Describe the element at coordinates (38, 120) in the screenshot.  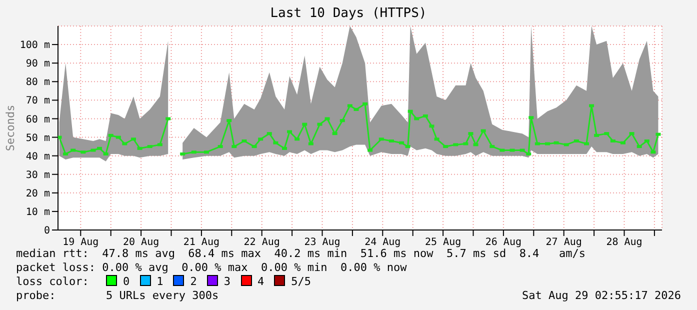
I see `y-tick-label: 60 m` at that location.